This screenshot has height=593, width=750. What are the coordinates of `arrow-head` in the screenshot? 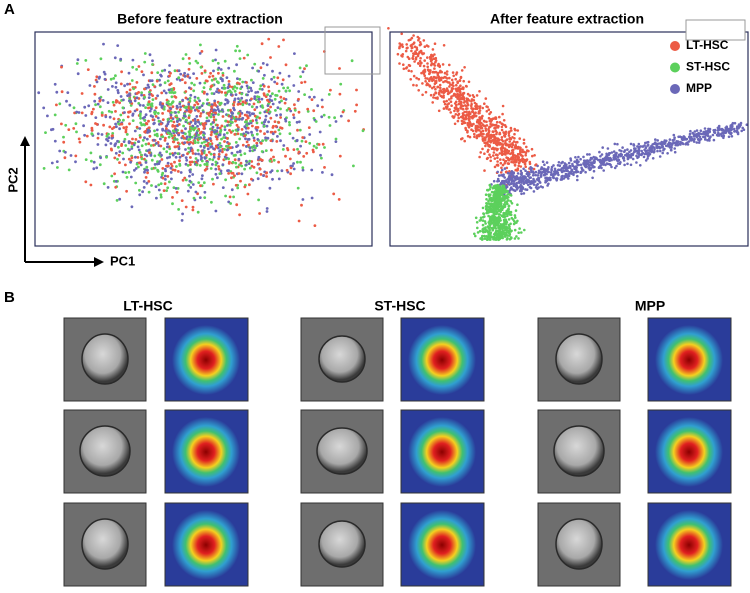 It's located at (62, 201).